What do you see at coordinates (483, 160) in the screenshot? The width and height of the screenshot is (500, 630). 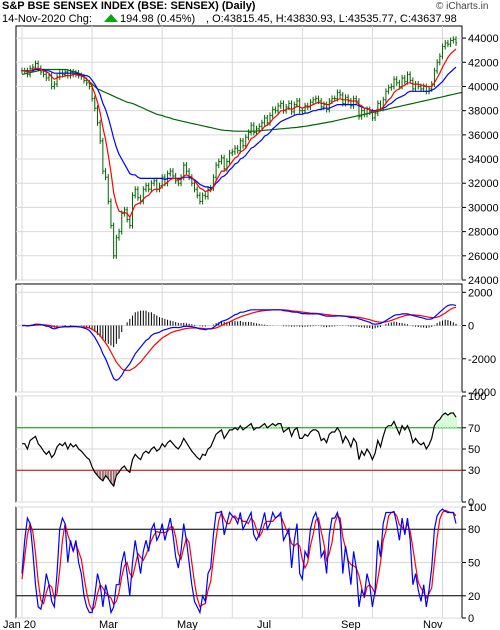 I see `y-tick-label: 34000` at bounding box center [483, 160].